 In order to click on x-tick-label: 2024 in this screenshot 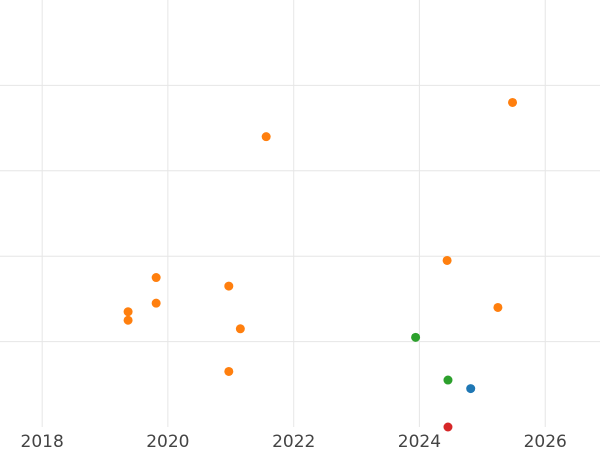, I will do `click(419, 441)`.